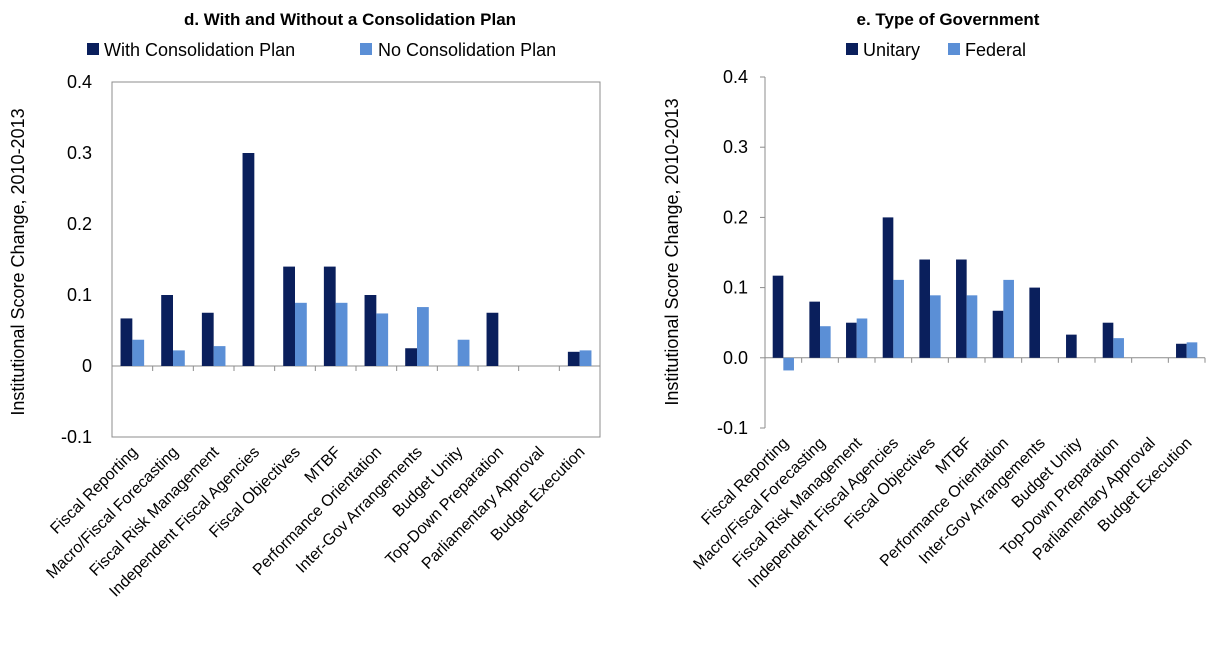 The height and width of the screenshot is (646, 1207). What do you see at coordinates (248, 259) in the screenshot?
I see `bar-with-consolidation-plan-independent-fiscal-agencies` at bounding box center [248, 259].